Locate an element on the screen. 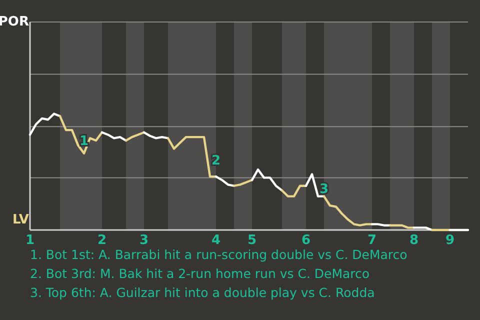 The image size is (480, 320). annotation: 3 is located at coordinates (324, 189).